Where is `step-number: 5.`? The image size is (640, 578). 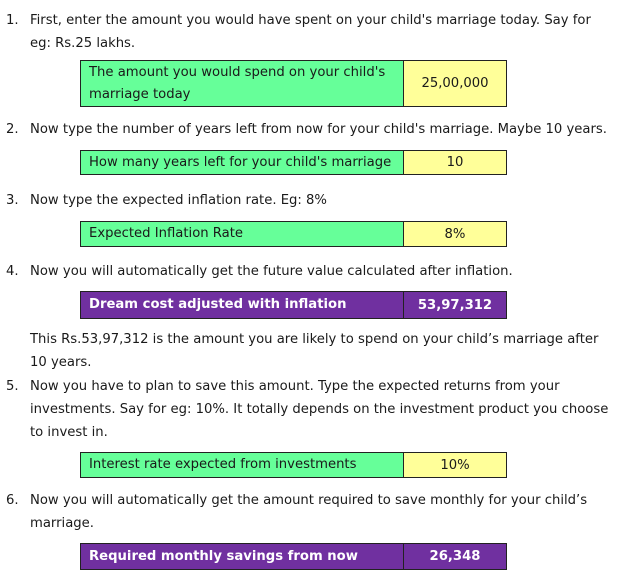 step-number: 5. is located at coordinates (12, 386).